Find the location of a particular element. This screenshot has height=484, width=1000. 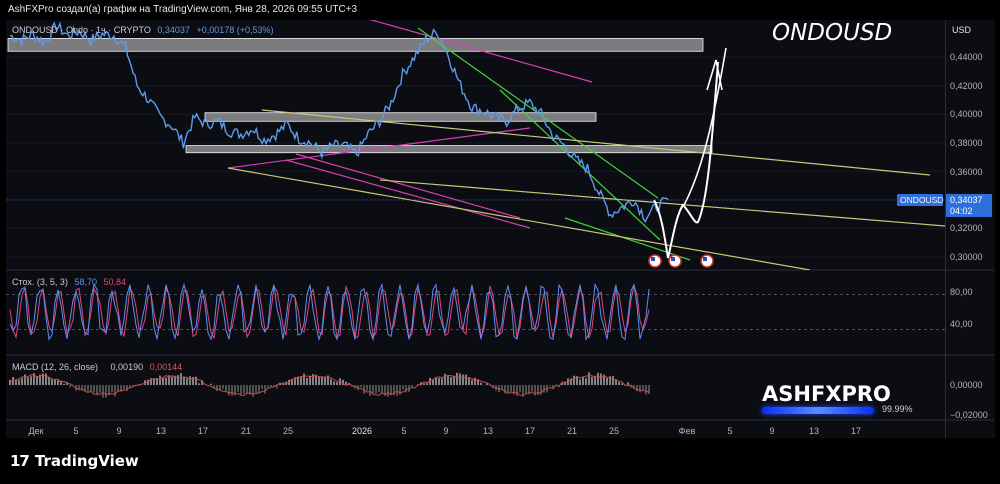

axis-labels-layer: Дек 5 9 13 17 21 25 2026 5 9 13 17 21 25 Фев 5 9 13 17 is located at coordinates (444, 431).